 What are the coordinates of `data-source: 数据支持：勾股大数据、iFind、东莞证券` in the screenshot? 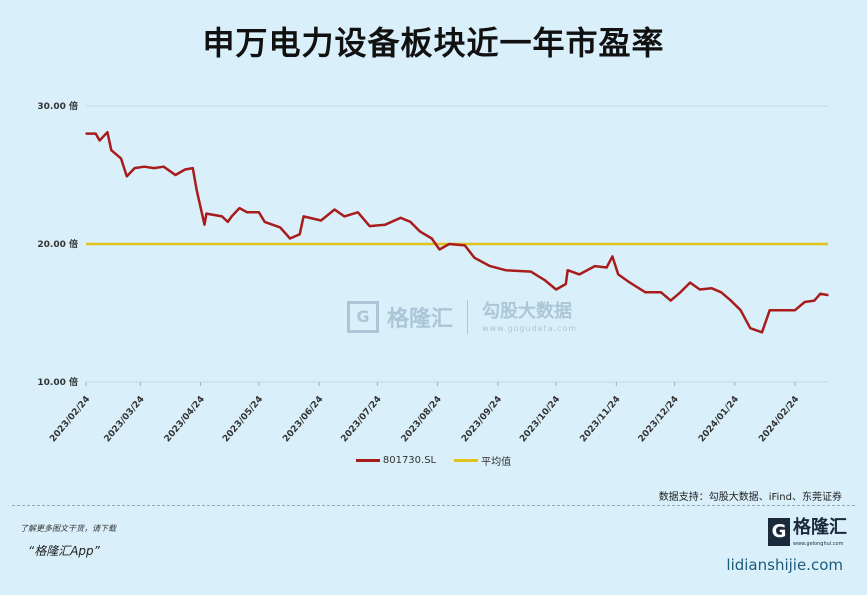 It's located at (750, 497).